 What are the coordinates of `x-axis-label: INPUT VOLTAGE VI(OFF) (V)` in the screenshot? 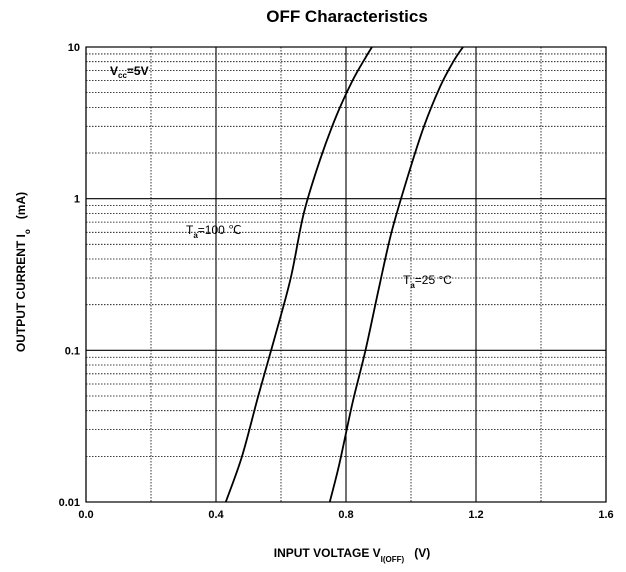 It's located at (352, 555).